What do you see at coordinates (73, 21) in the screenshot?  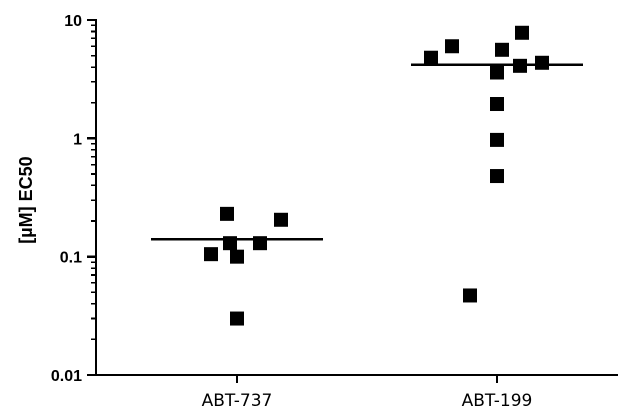 I see `y-tick-label: 10` at bounding box center [73, 21].